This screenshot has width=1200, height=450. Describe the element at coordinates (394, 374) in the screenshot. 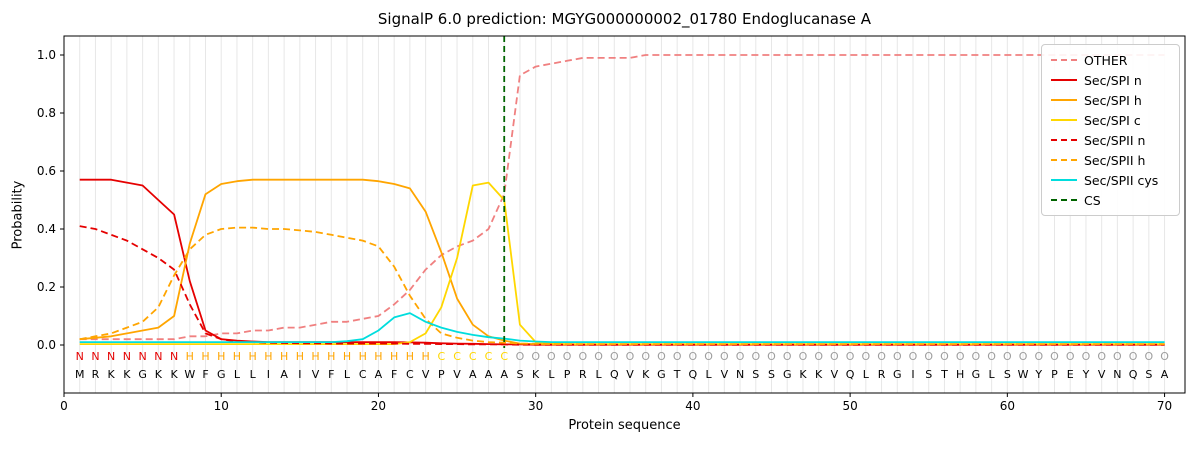

I see `aa-letter: F` at that location.